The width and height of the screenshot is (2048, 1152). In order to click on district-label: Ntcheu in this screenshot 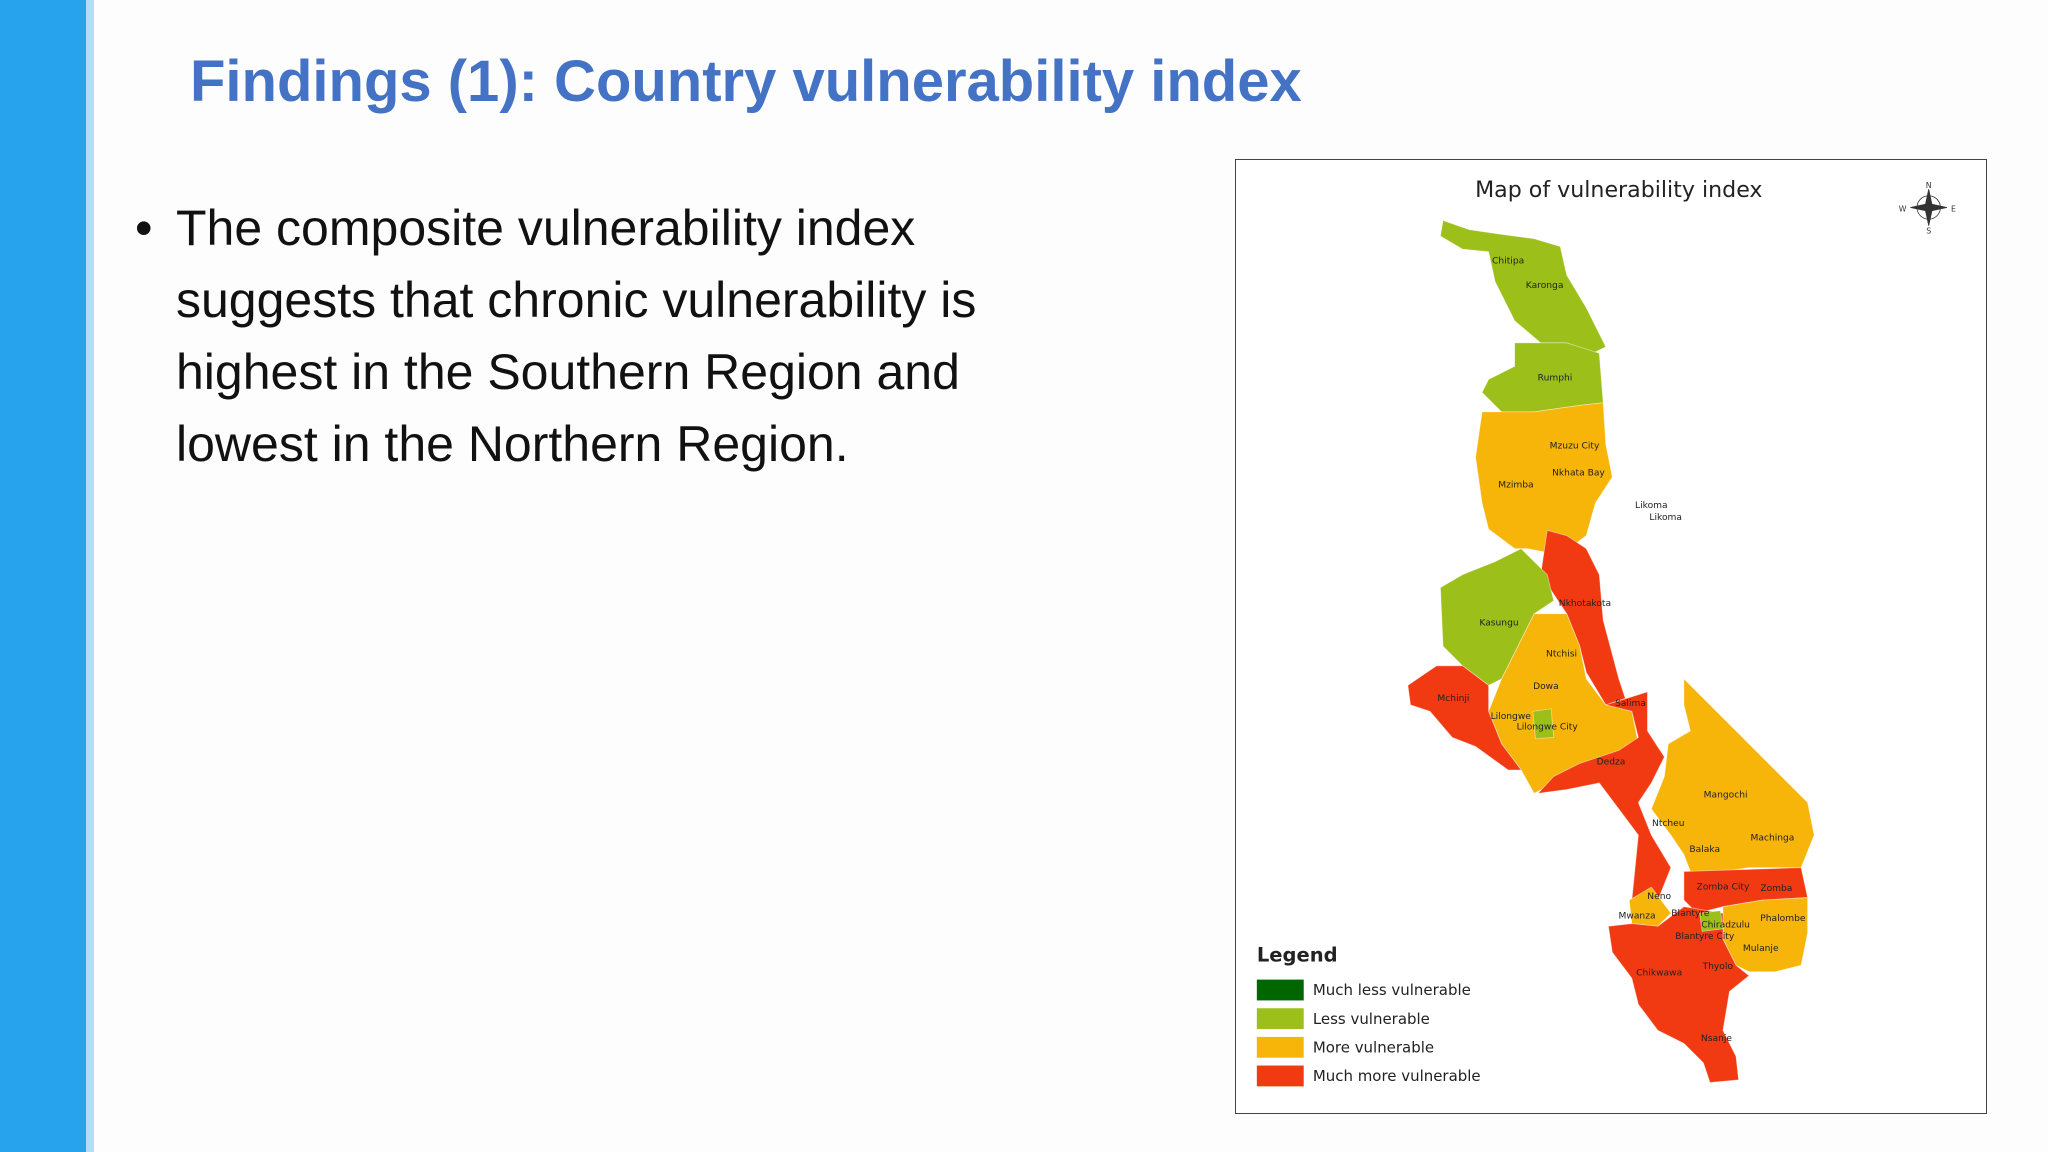, I will do `click(1668, 824)`.